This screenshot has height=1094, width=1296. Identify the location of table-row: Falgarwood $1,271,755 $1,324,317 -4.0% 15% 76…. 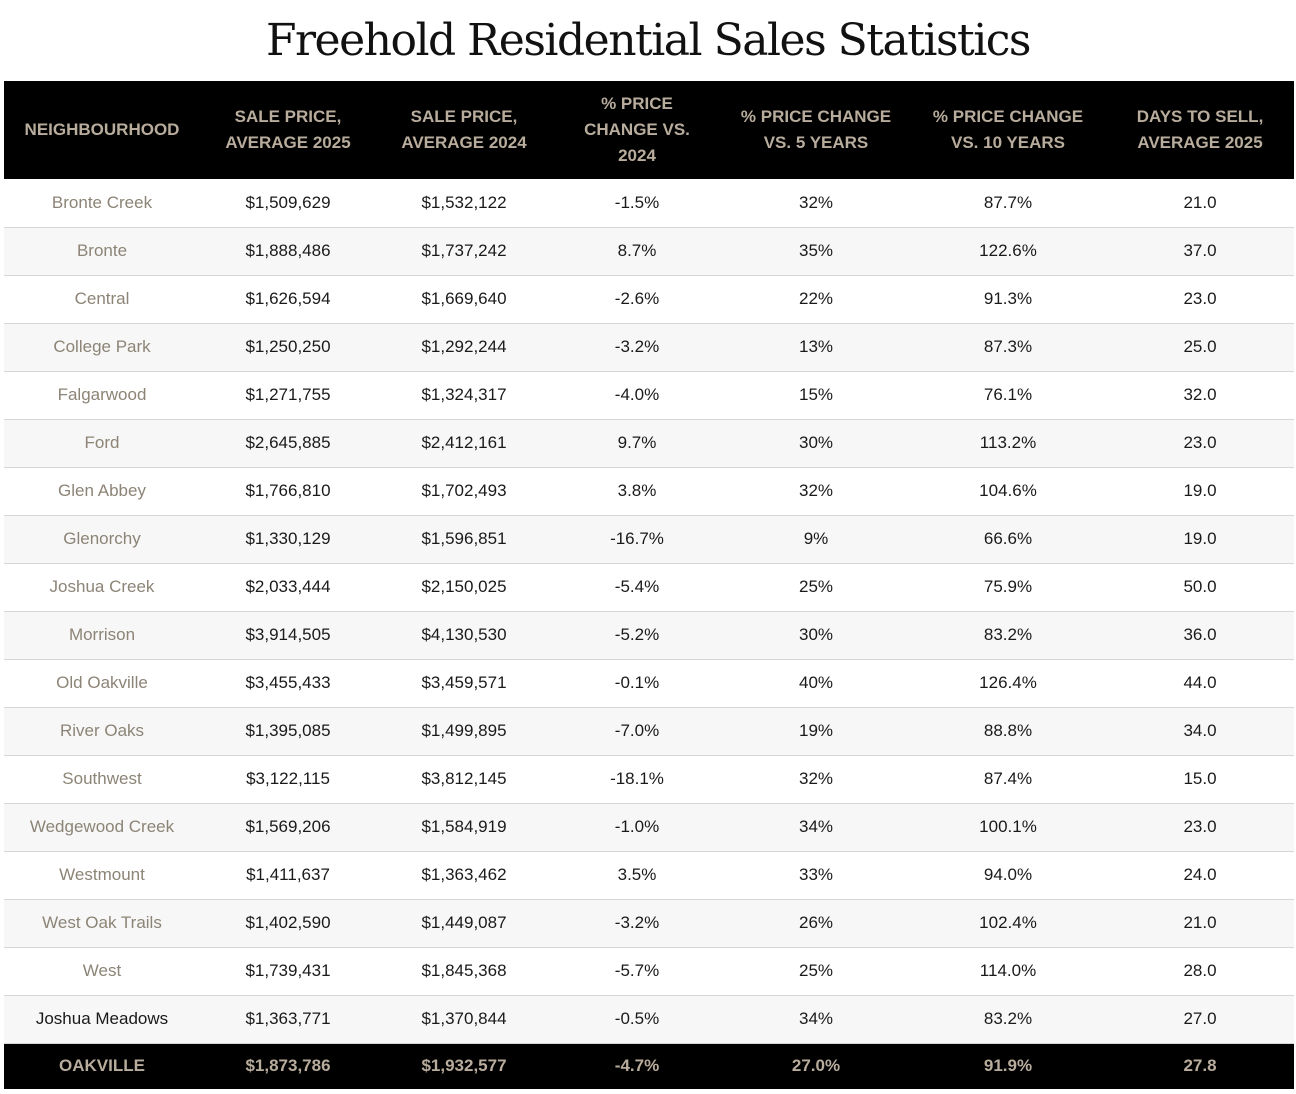
(649, 395).